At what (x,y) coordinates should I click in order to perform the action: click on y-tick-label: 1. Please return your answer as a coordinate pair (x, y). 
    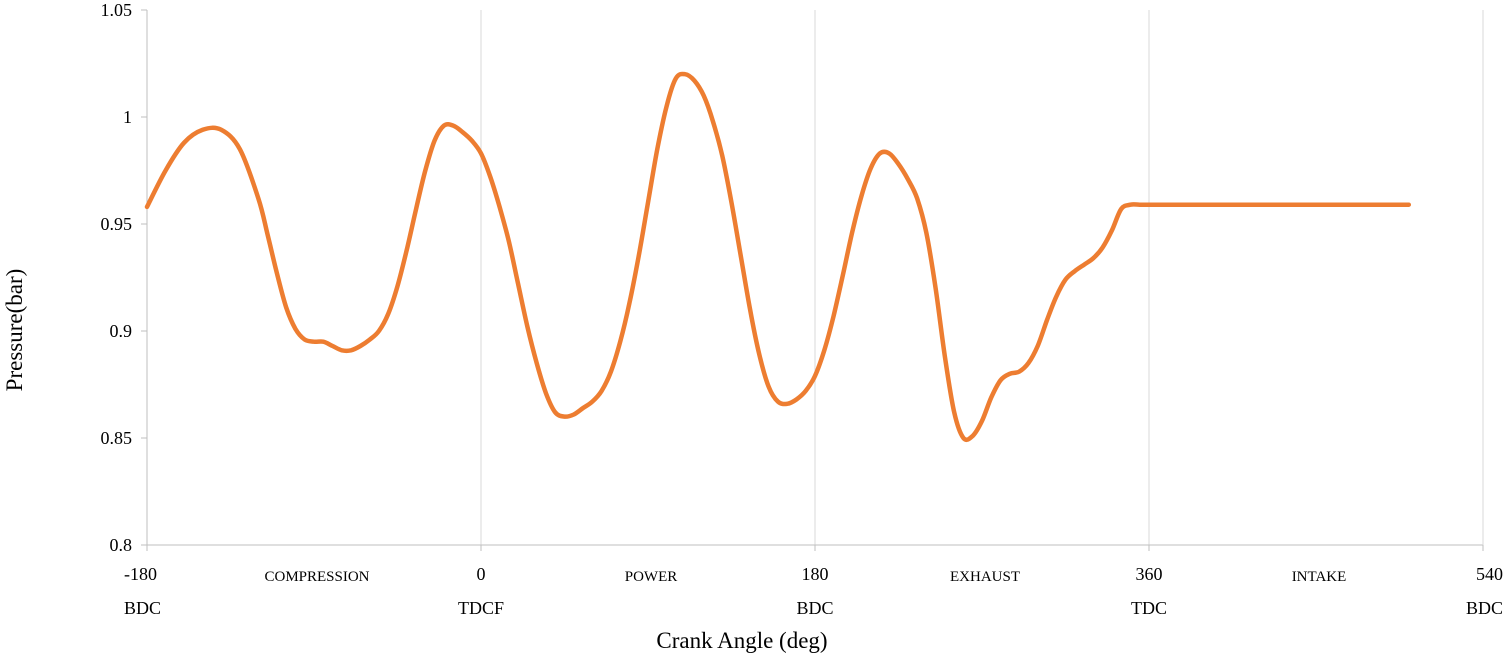
    Looking at the image, I should click on (127, 117).